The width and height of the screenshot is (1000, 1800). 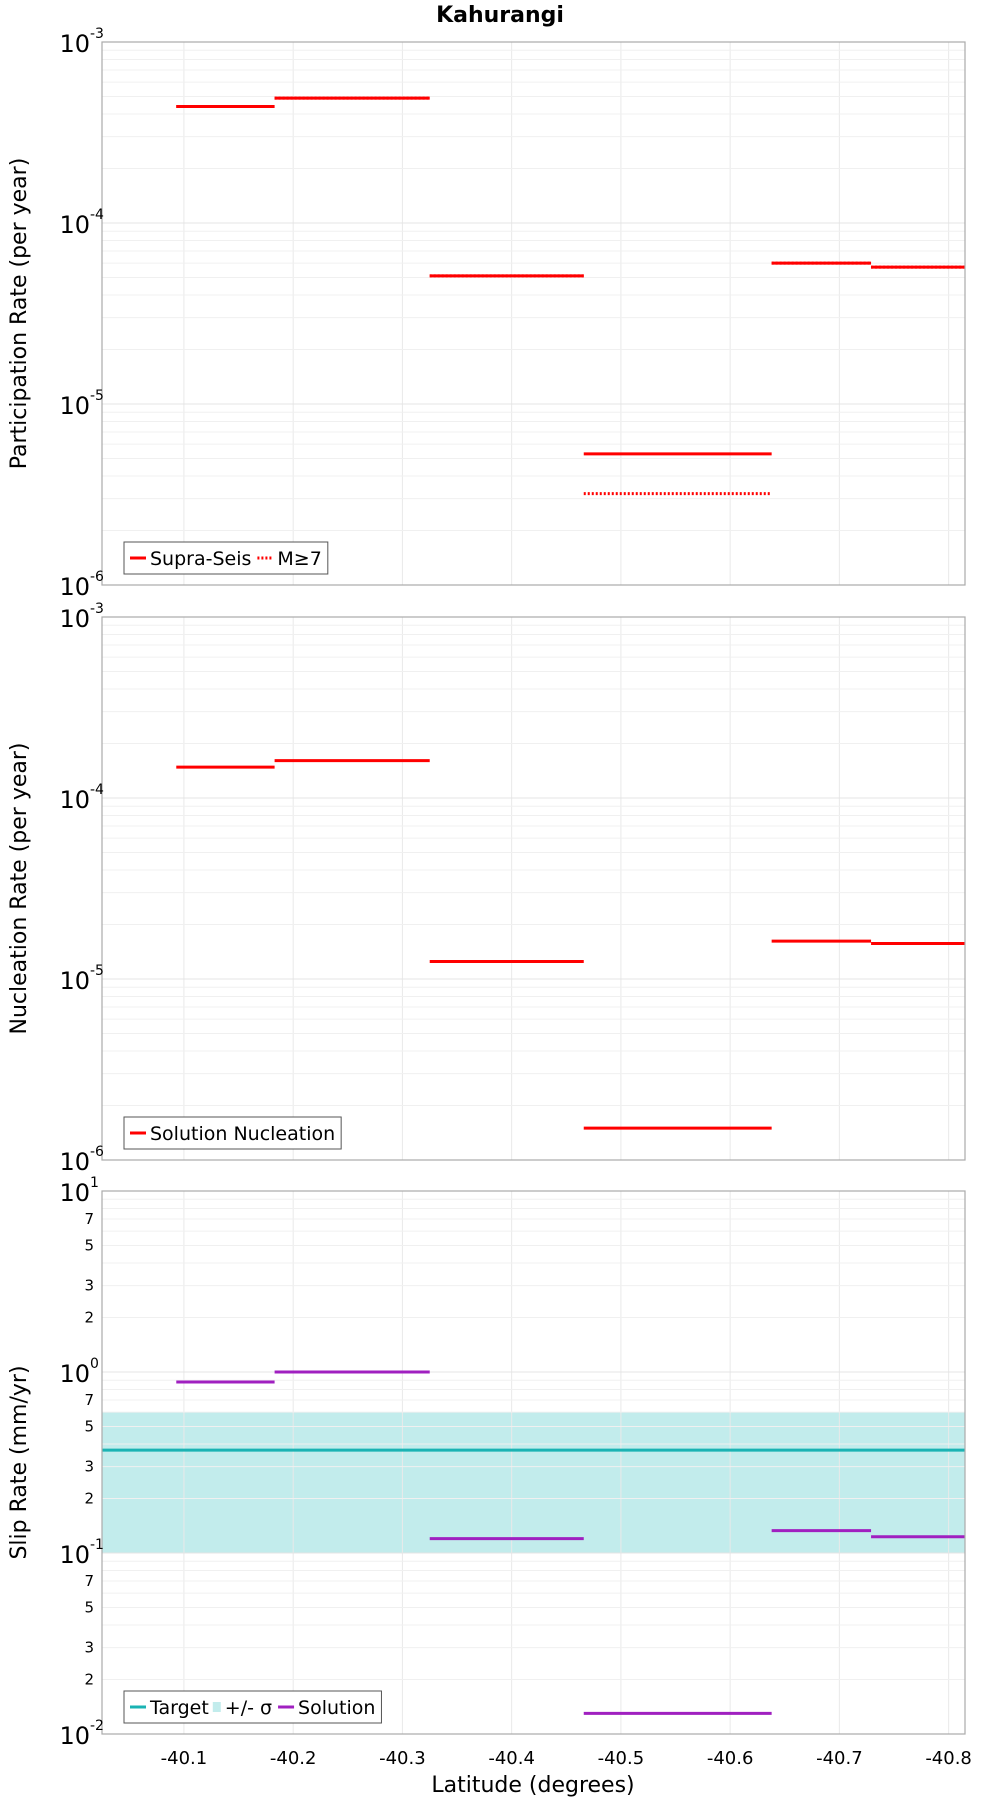 I want to click on x-tick-label: -40.3, so click(x=402, y=1758).